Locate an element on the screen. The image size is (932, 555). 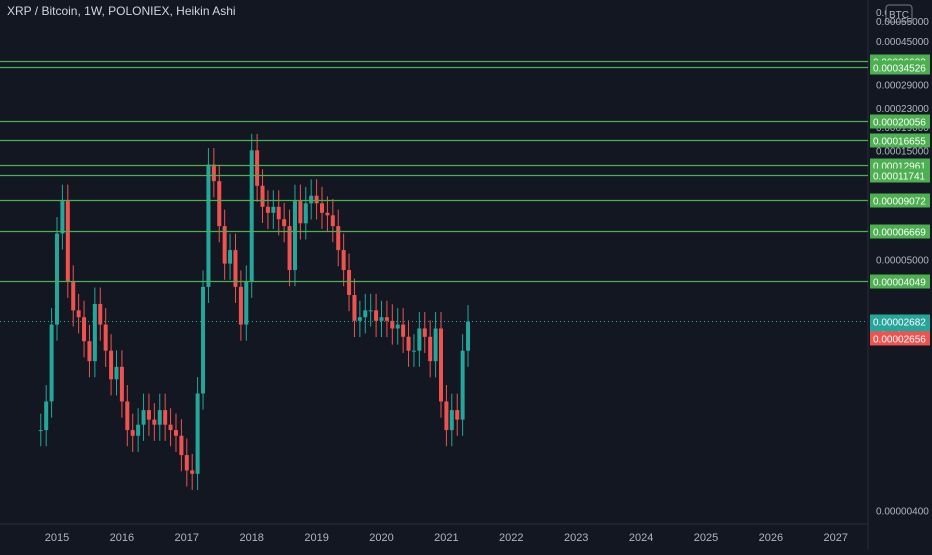
currency-badge is located at coordinates (899, 13).